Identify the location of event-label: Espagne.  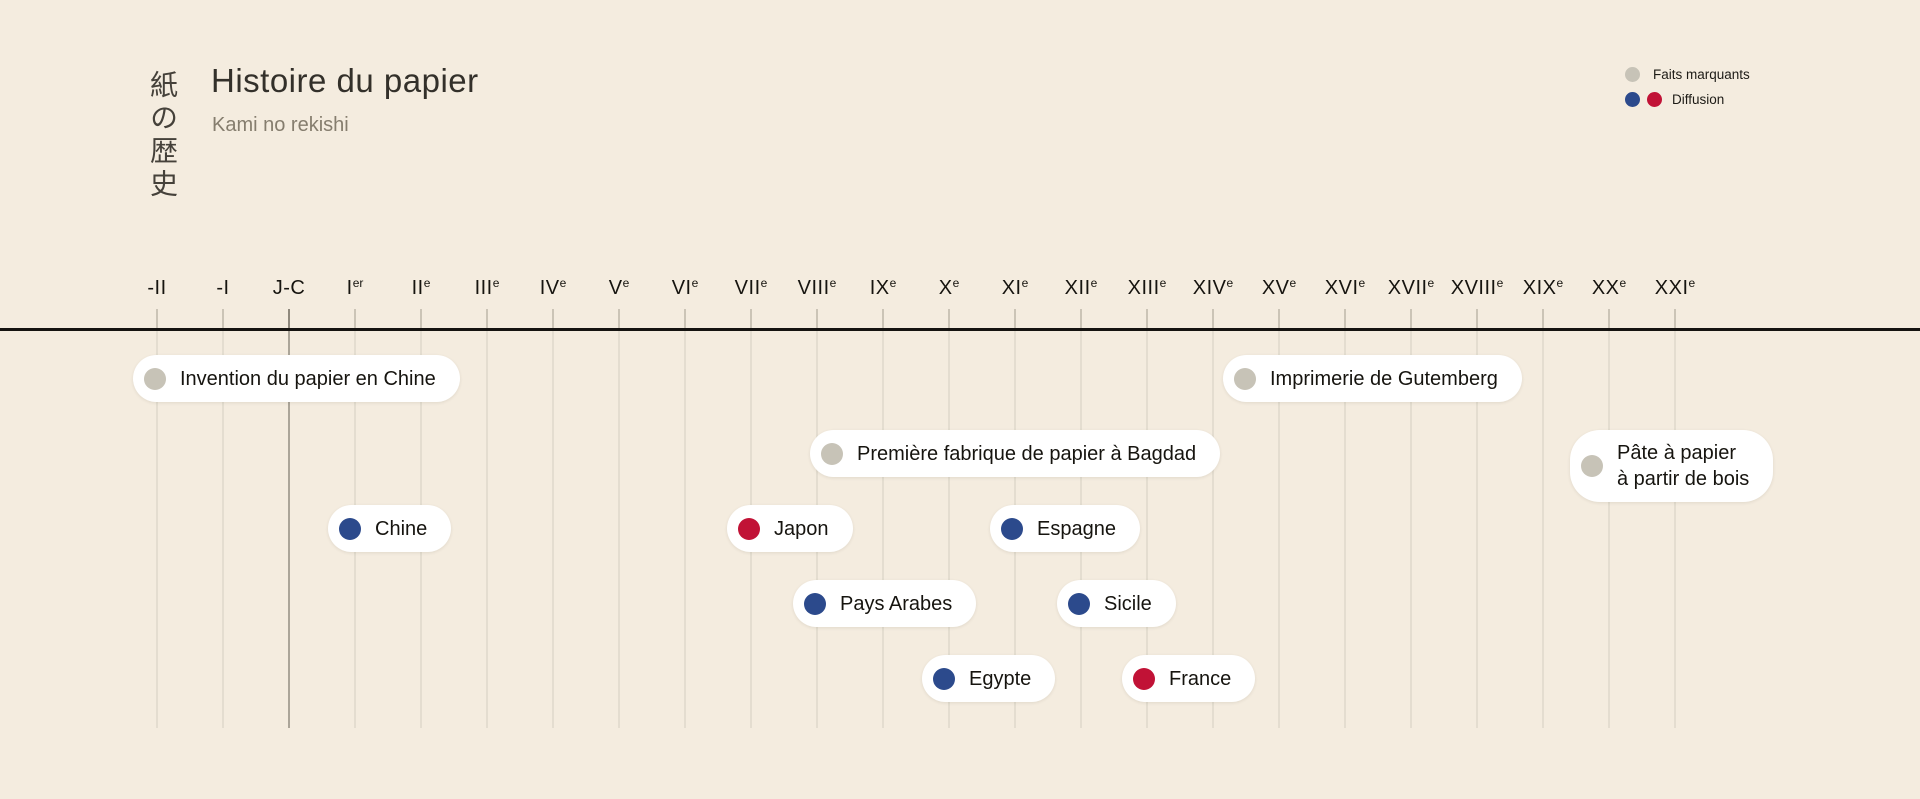
(1076, 528).